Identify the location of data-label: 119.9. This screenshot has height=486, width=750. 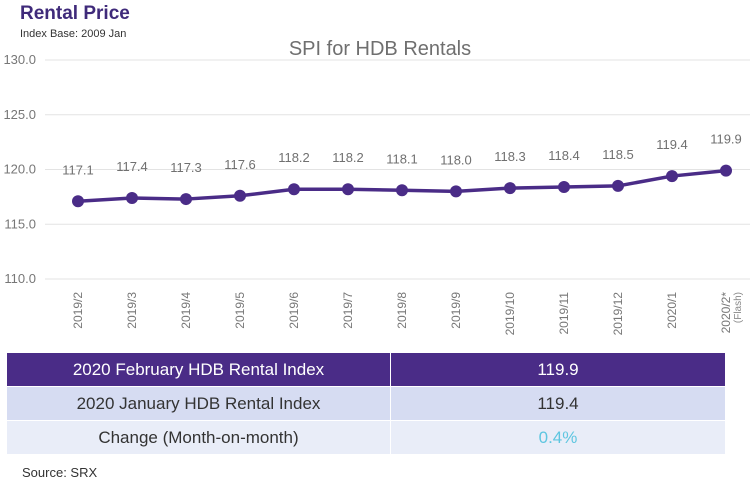
(726, 139).